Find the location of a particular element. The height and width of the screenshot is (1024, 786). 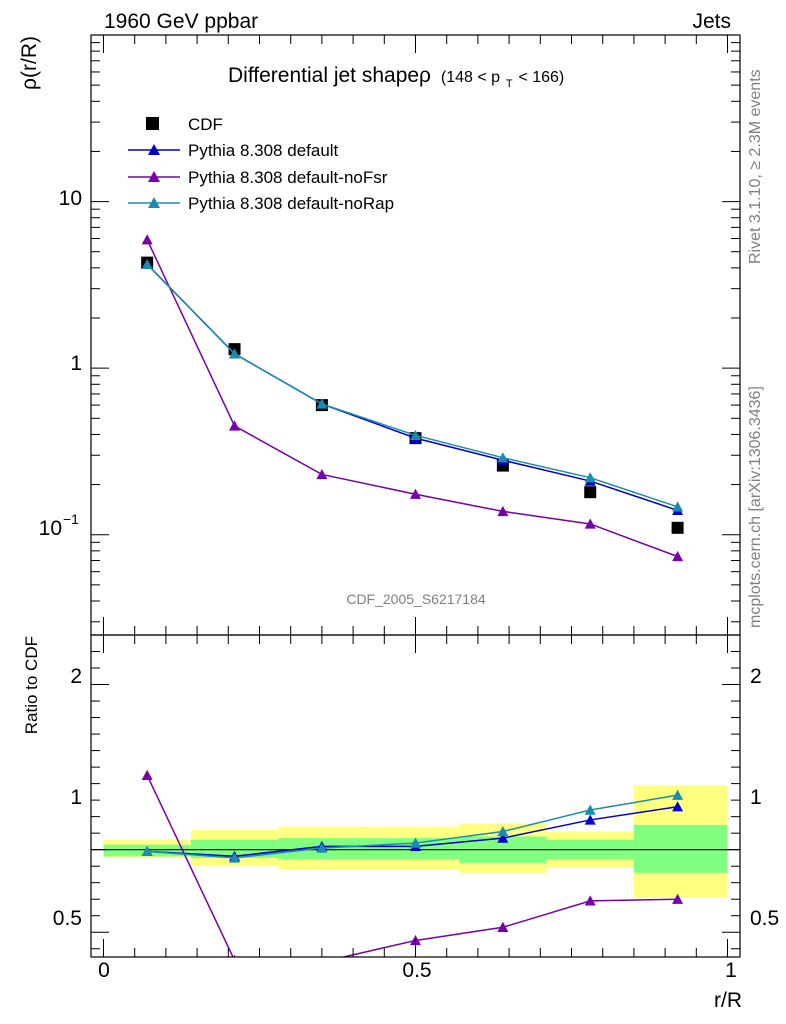

legend-marker-nofsr is located at coordinates (154, 176).